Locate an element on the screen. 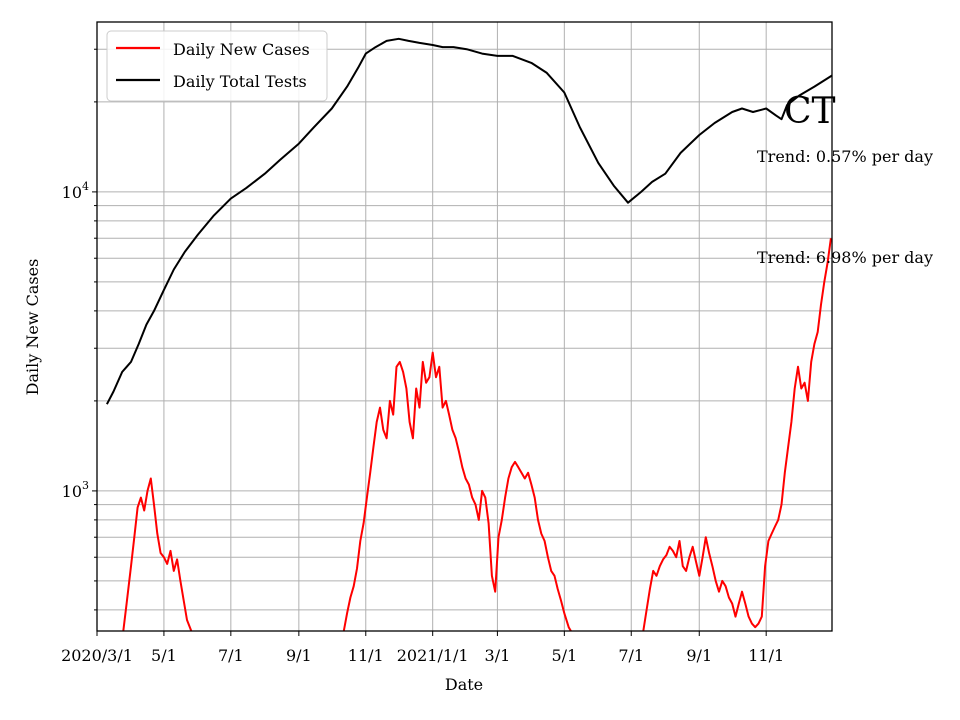  x-tick-label: 3/1 is located at coordinates (498, 655).